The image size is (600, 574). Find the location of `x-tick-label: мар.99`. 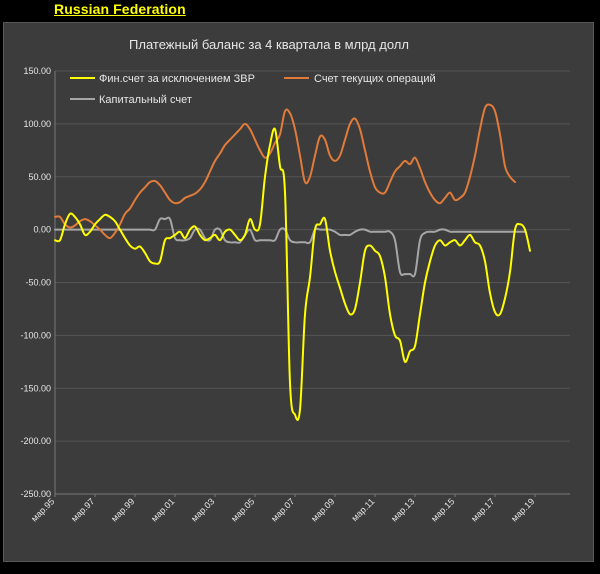

x-tick-label: мар.99 is located at coordinates (122, 509).